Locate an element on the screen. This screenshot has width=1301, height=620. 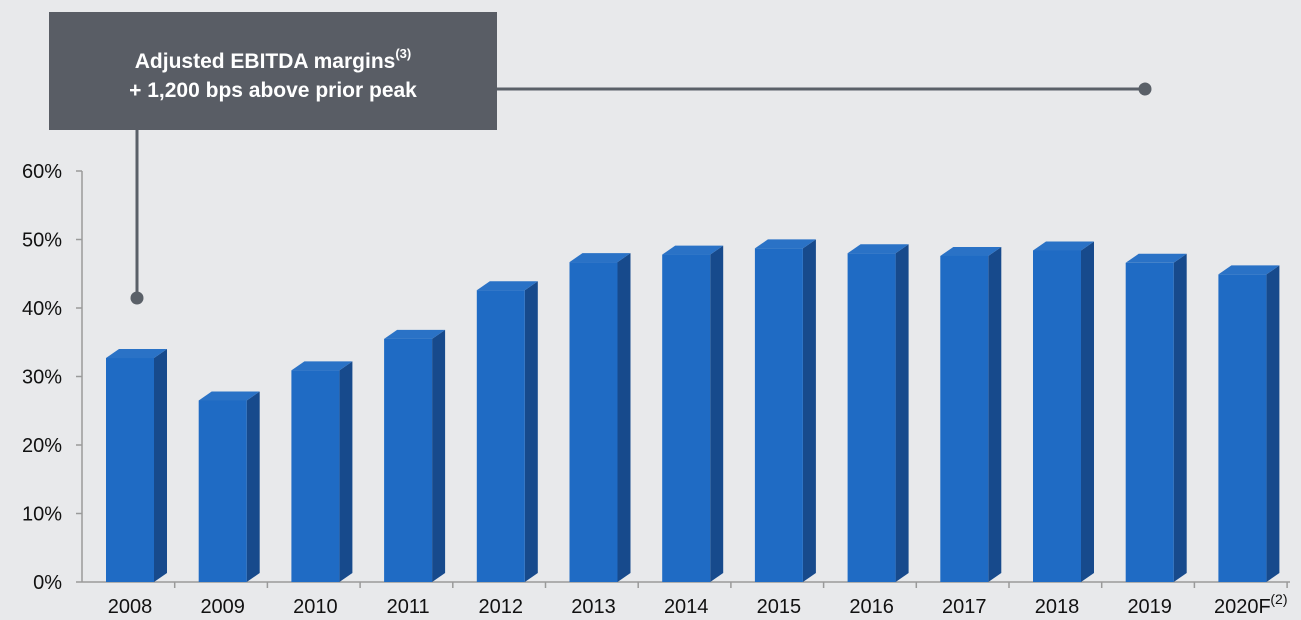
x-tick-label: 2019 is located at coordinates (1149, 607).